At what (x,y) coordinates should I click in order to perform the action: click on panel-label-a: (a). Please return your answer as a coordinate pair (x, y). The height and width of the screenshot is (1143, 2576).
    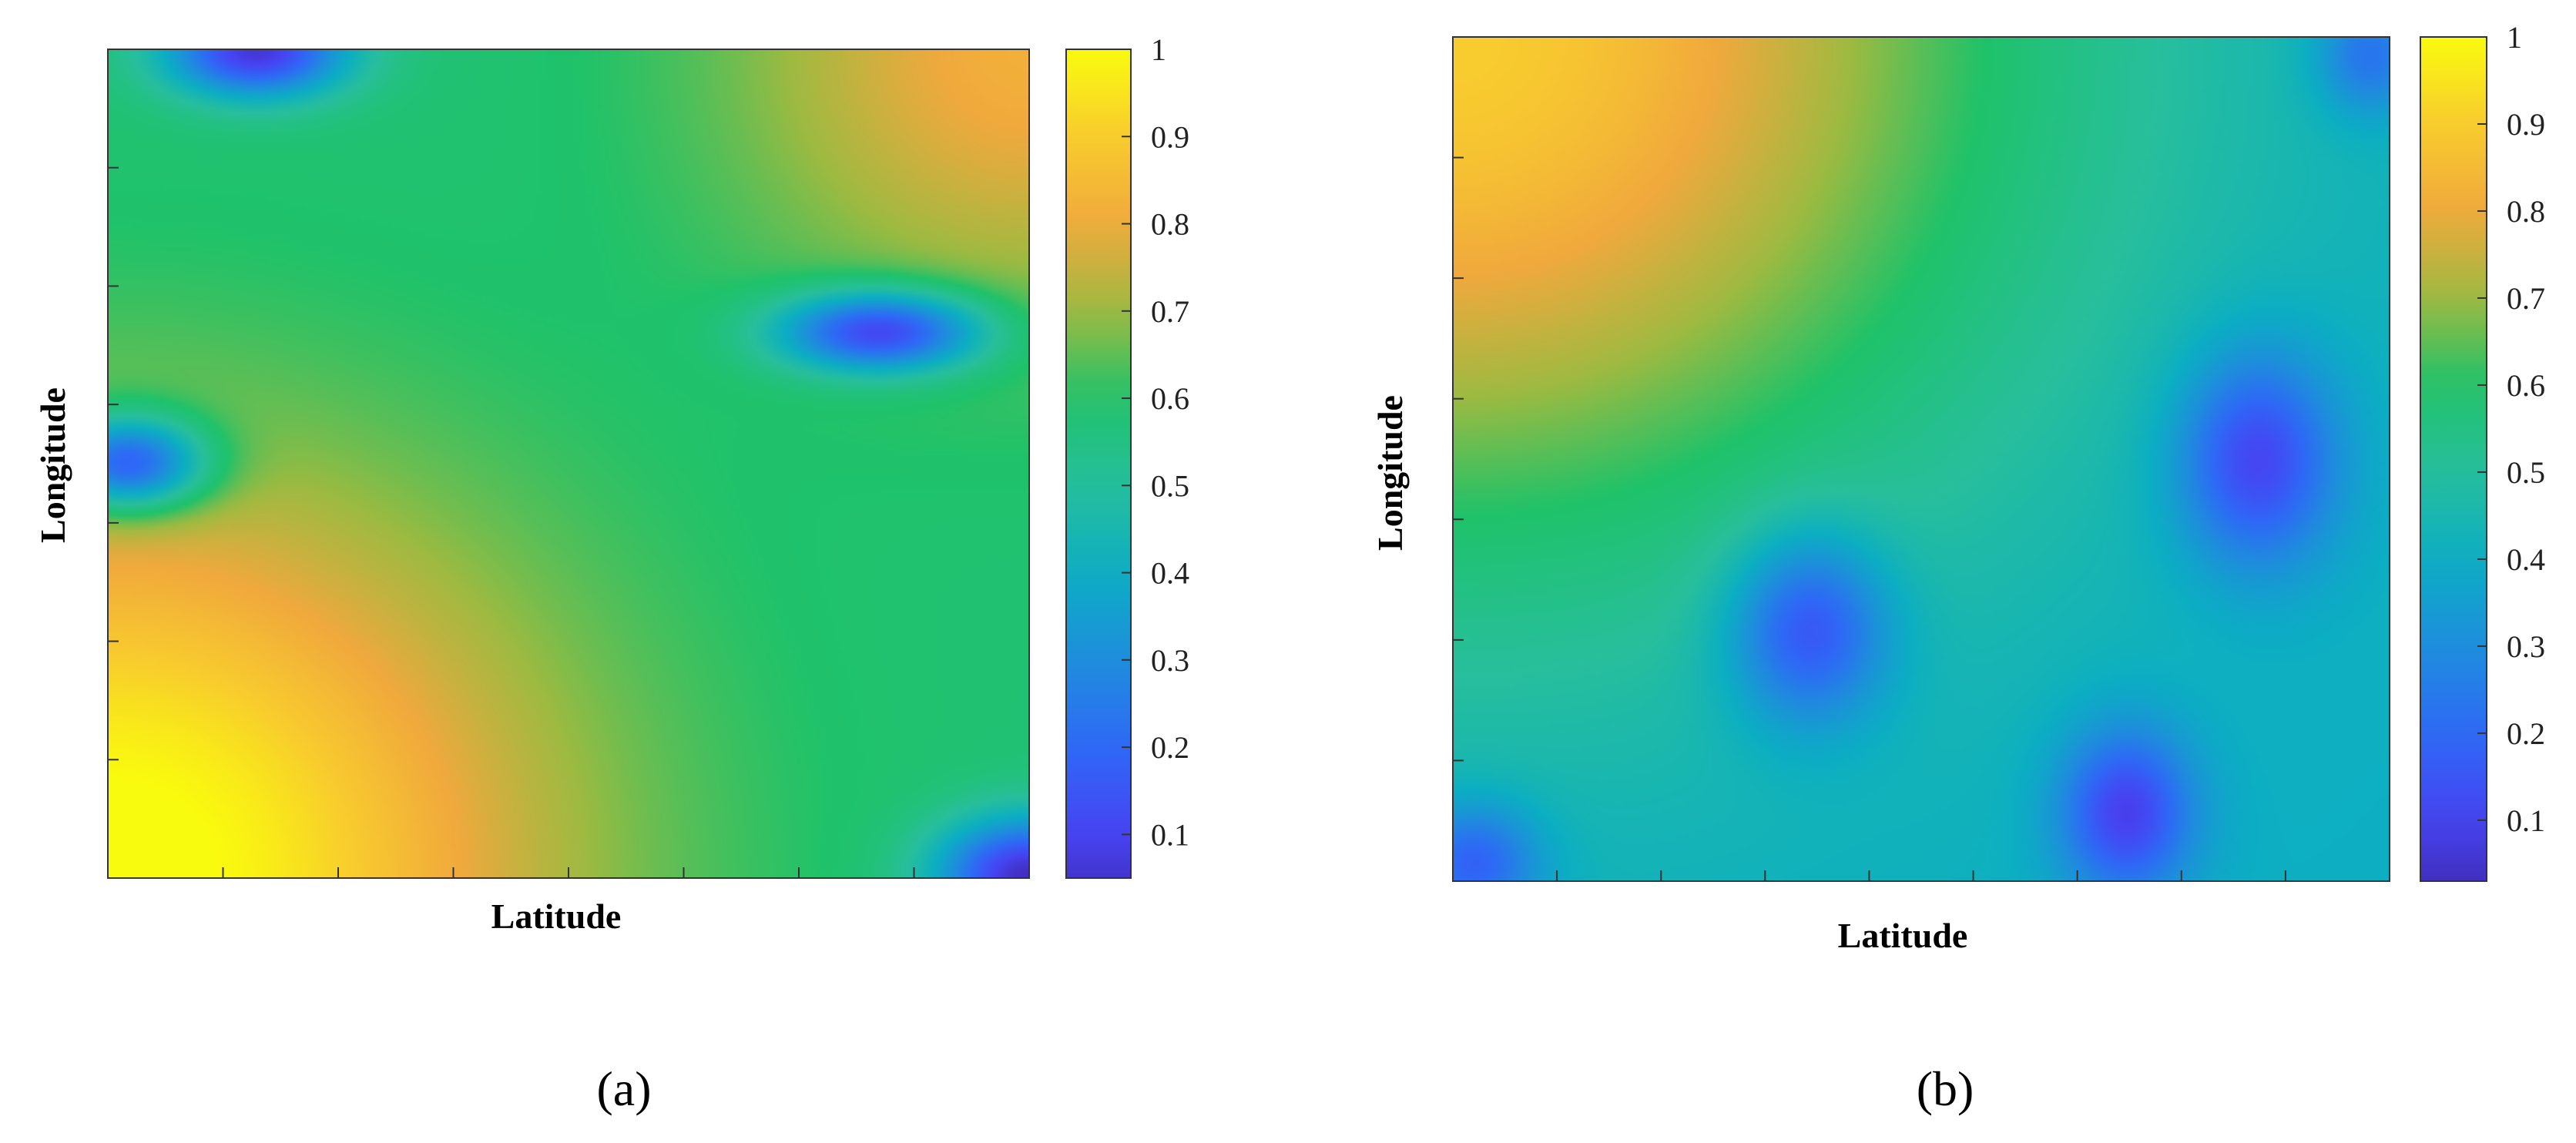
    Looking at the image, I should click on (623, 1088).